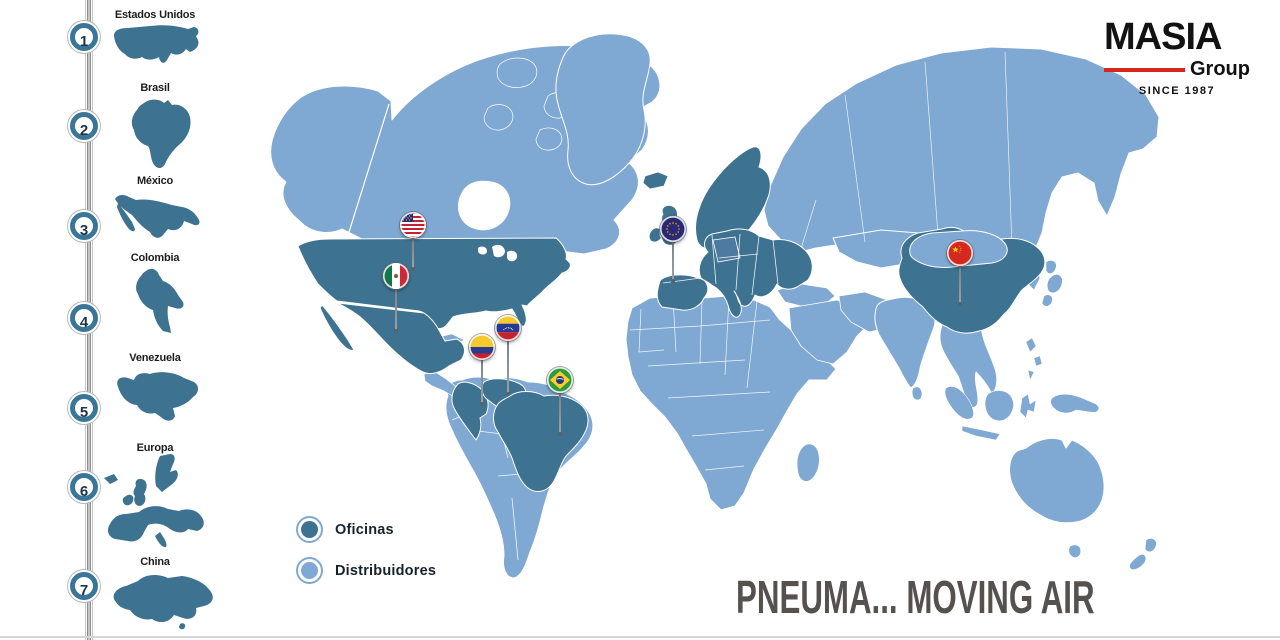 Image resolution: width=1280 pixels, height=640 pixels. What do you see at coordinates (386, 570) in the screenshot?
I see `legend-label-distribuidores: Distribuidores` at bounding box center [386, 570].